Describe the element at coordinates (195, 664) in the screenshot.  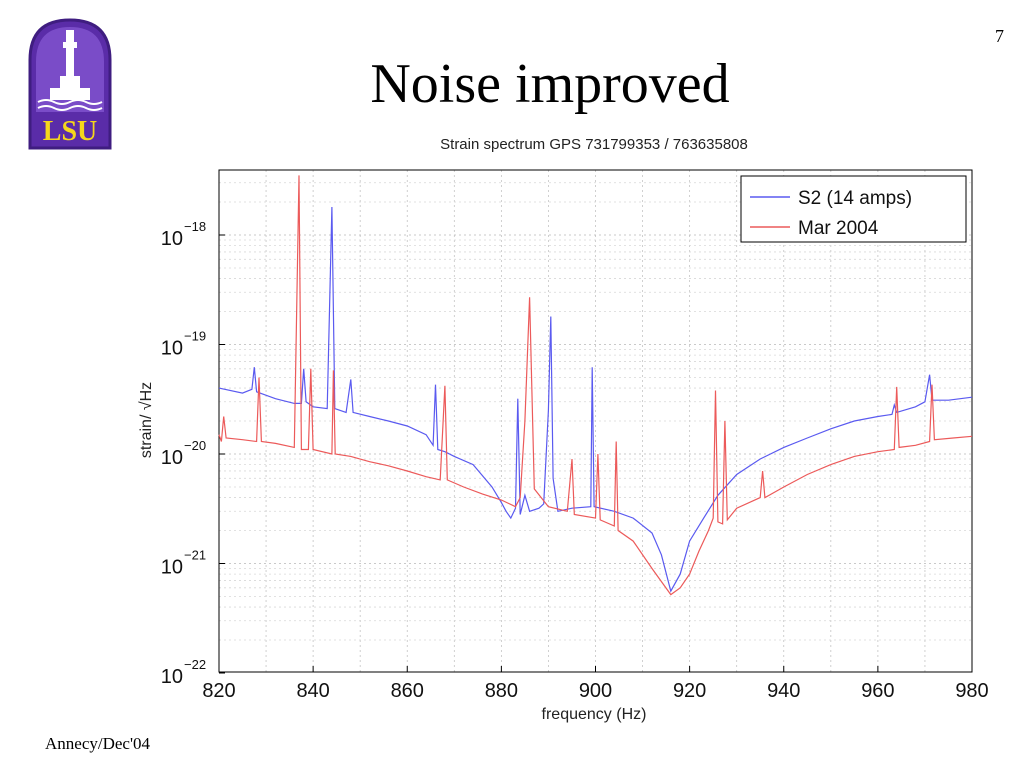
I see `y-tick-exponent: −22` at that location.